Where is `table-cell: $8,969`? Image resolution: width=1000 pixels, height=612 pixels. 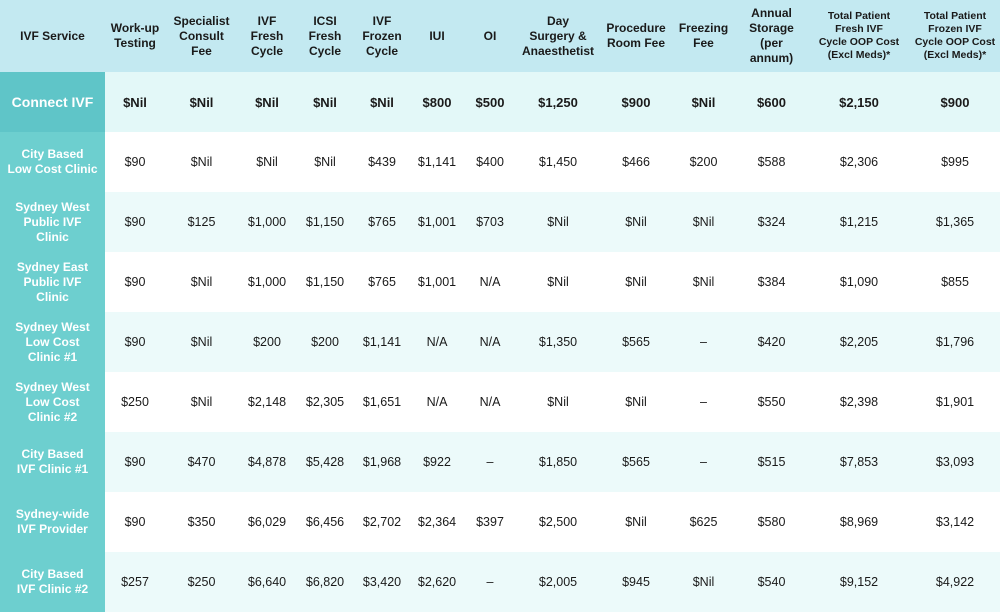
table-cell: $8,969 is located at coordinates (859, 522).